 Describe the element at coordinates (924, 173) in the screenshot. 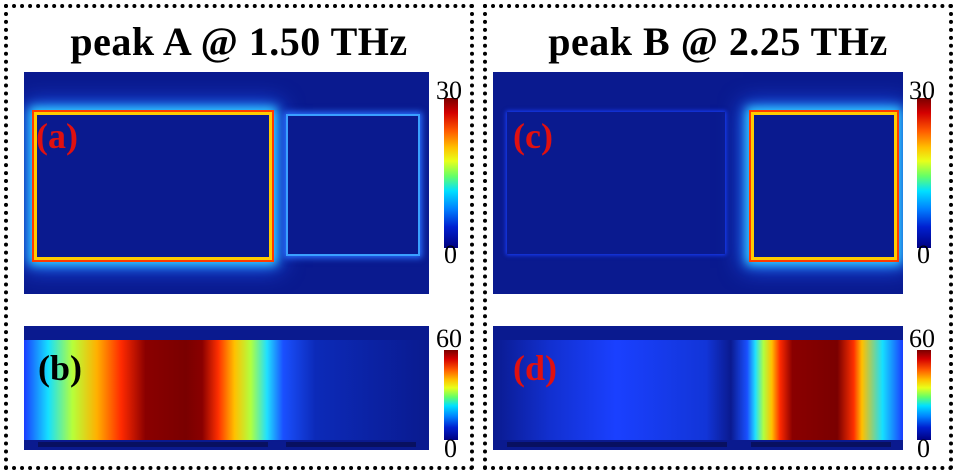

I see `colorbar-c` at that location.